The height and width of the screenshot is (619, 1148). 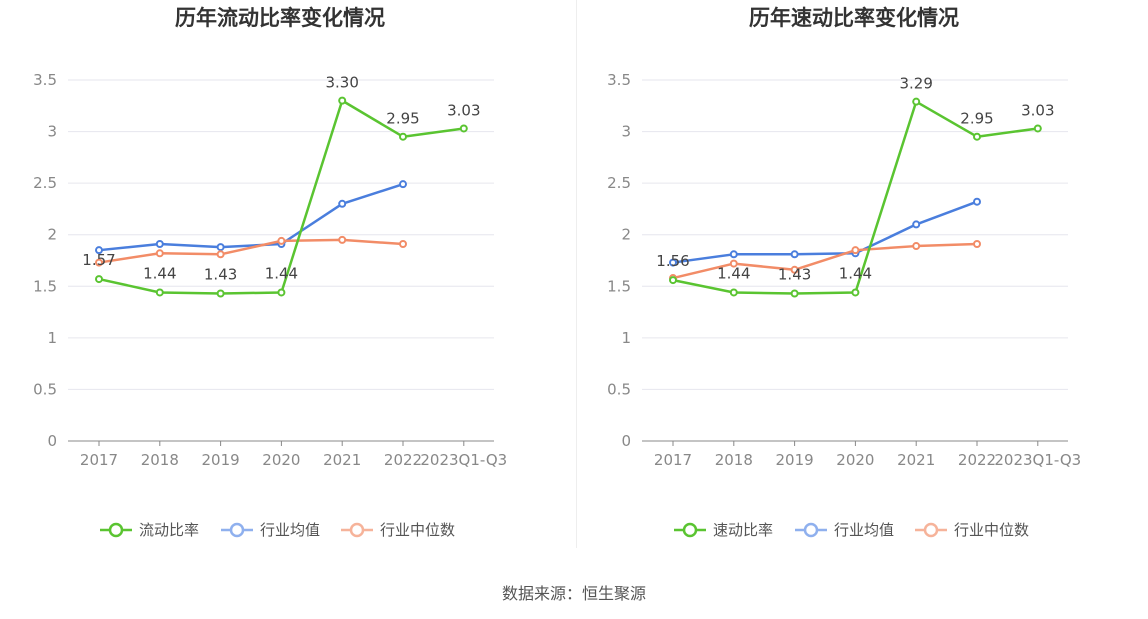 I want to click on legend-label: 速动比率, so click(x=743, y=530).